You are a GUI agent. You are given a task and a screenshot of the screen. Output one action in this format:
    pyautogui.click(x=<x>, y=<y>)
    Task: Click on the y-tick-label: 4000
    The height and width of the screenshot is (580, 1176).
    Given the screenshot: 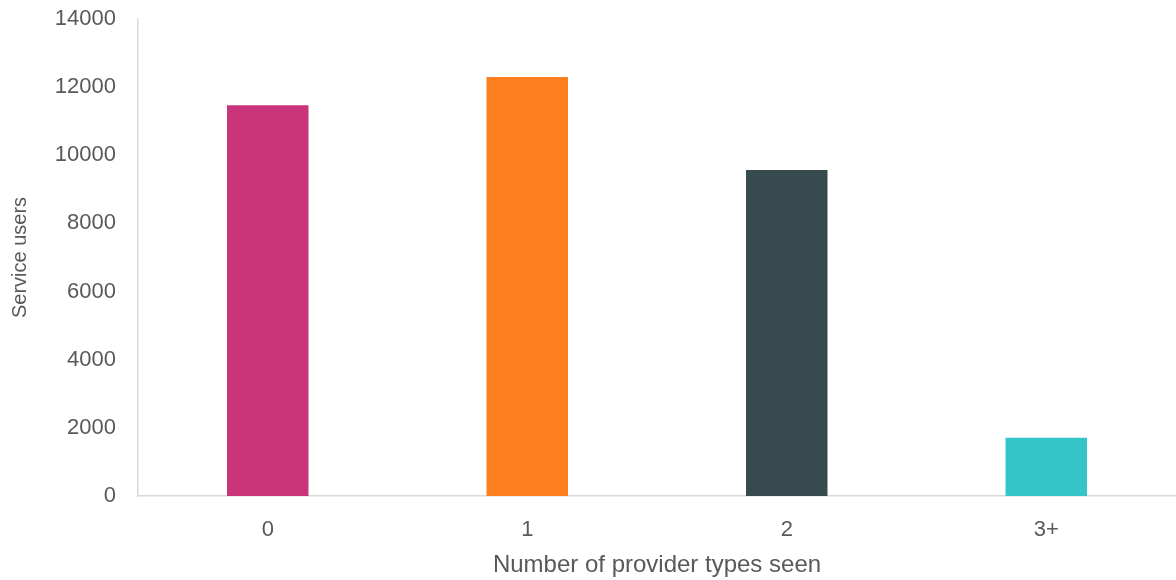 What is the action you would take?
    pyautogui.click(x=91, y=358)
    